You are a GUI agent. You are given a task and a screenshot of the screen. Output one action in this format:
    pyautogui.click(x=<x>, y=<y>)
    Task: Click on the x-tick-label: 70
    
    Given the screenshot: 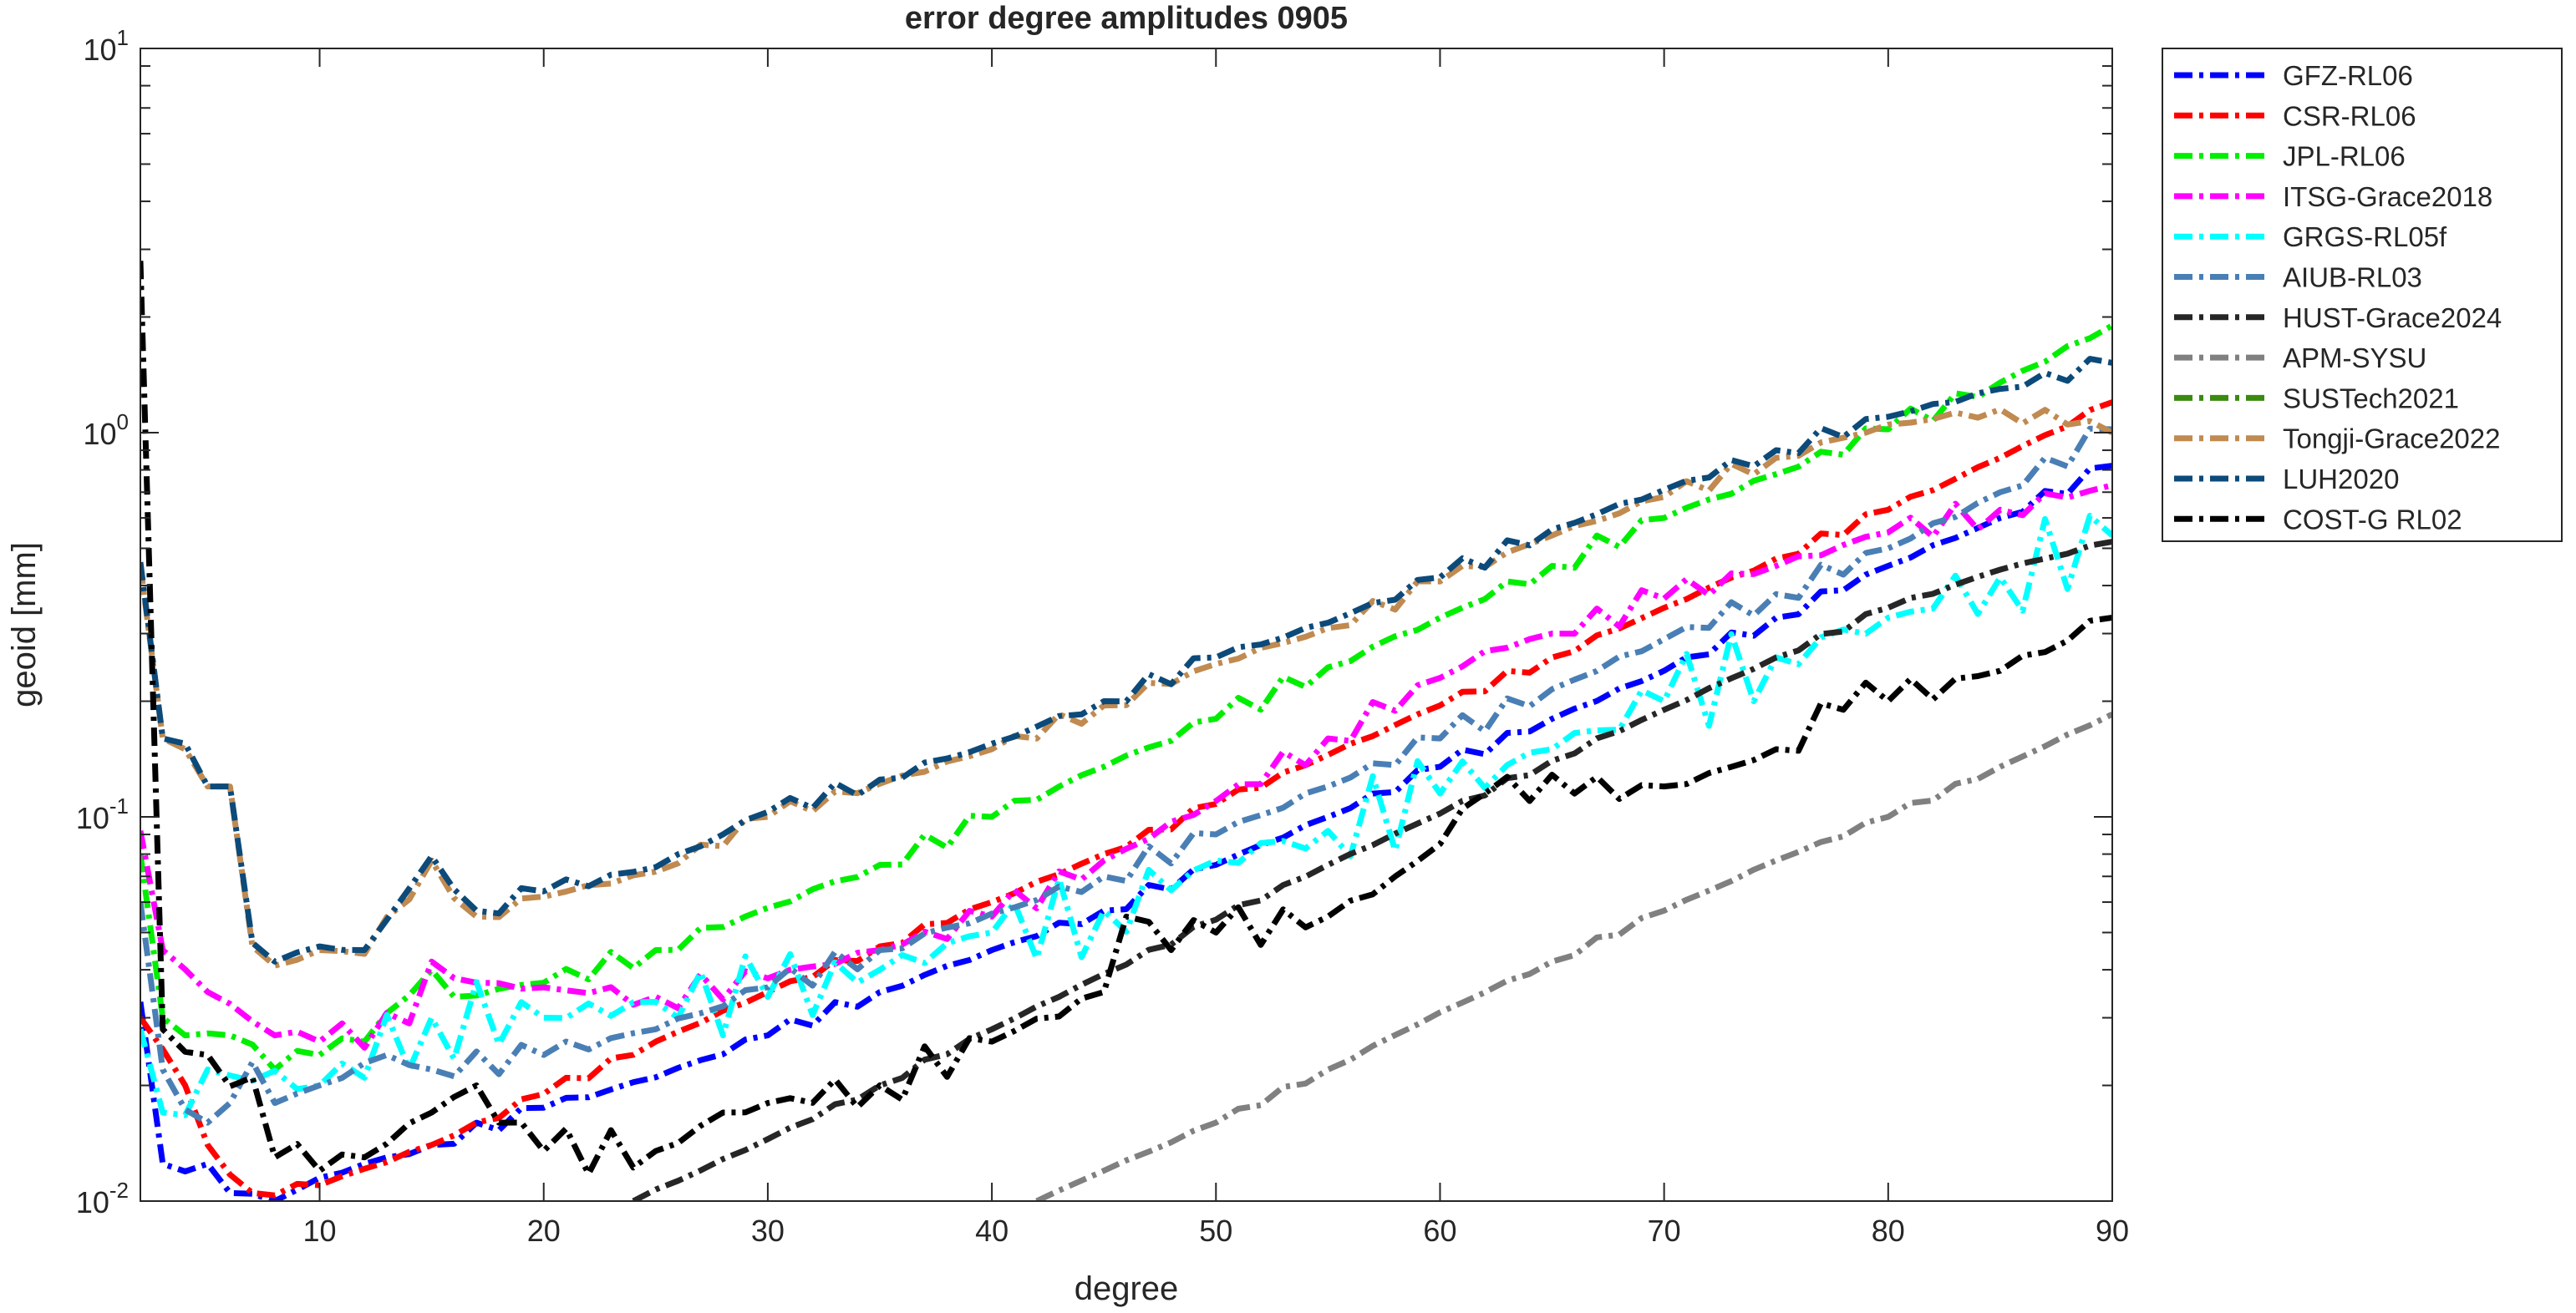 What is the action you would take?
    pyautogui.click(x=1665, y=1231)
    